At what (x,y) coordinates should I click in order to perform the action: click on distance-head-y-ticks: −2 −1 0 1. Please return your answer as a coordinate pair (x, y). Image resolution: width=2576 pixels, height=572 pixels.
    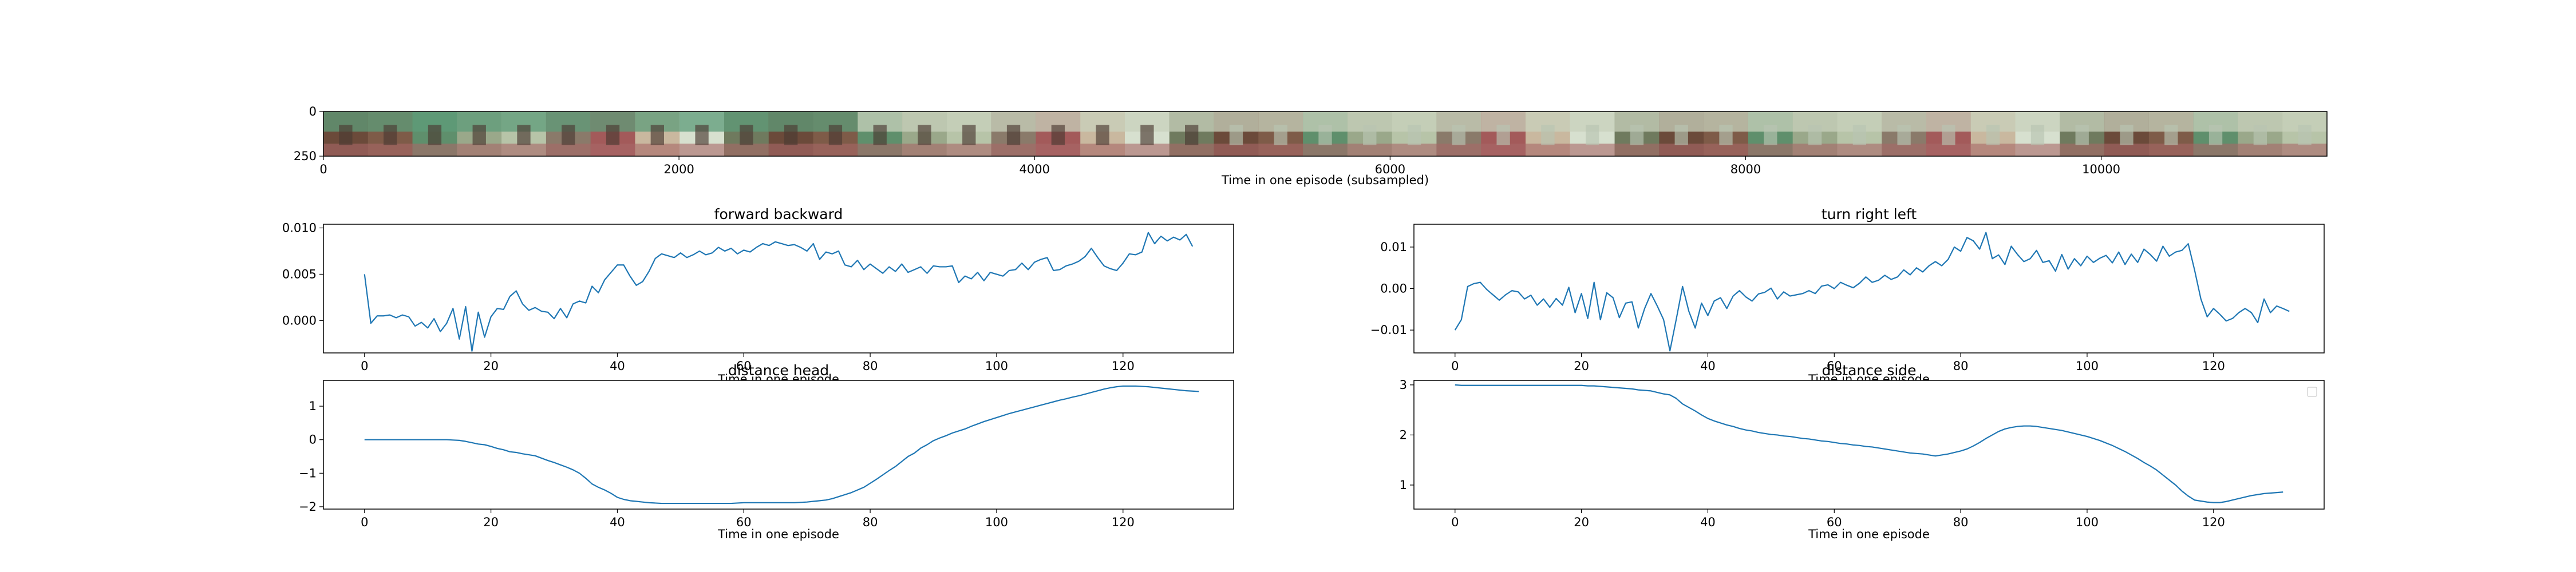
    Looking at the image, I should click on (311, 456).